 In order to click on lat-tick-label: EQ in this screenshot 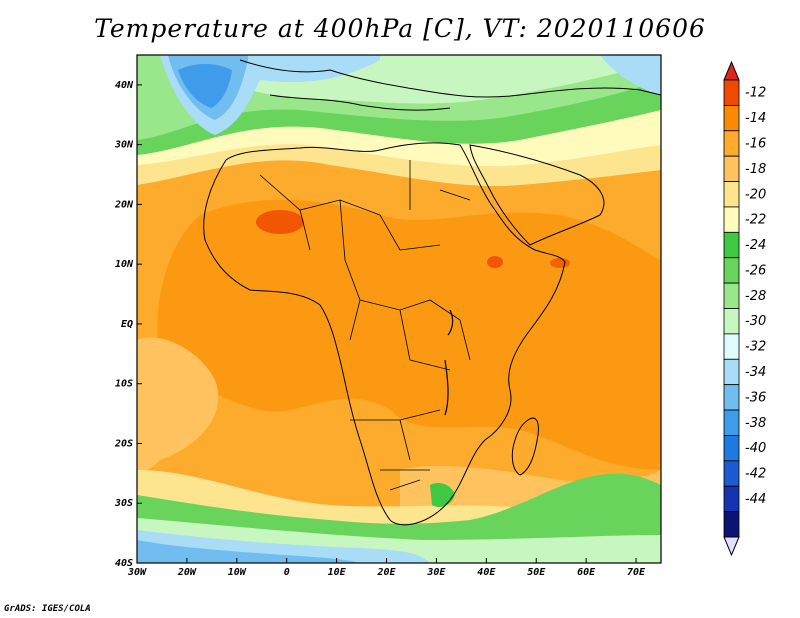, I will do `click(127, 324)`.